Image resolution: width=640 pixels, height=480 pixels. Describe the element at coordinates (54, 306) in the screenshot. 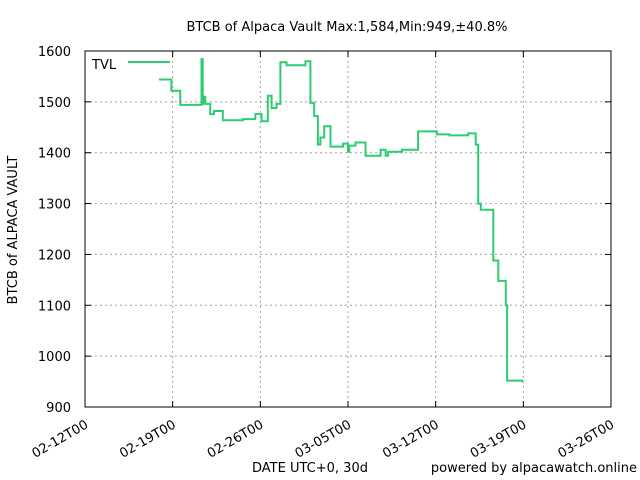

I see `y-tick-label: 1100` at that location.